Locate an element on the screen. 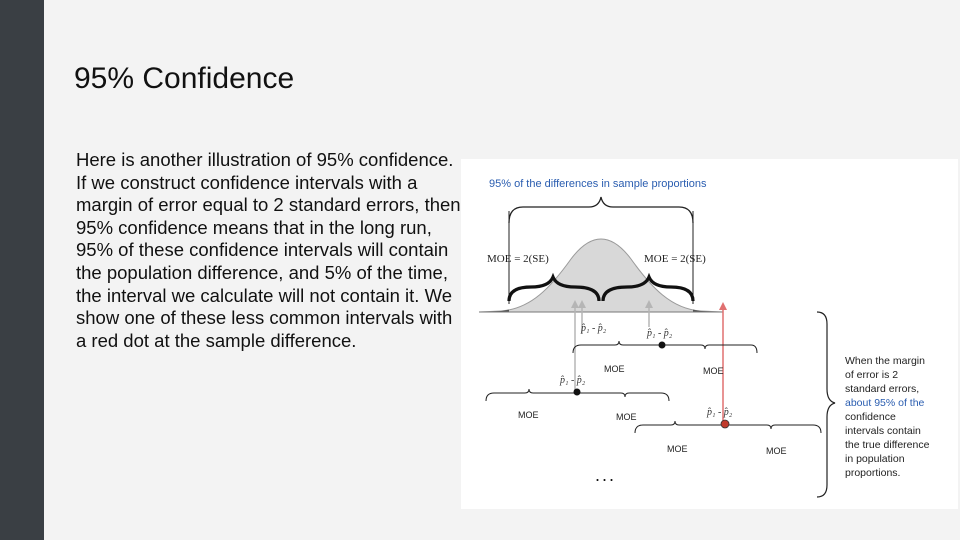 This screenshot has width=960, height=540. interval-3-left-brace is located at coordinates (678, 427).